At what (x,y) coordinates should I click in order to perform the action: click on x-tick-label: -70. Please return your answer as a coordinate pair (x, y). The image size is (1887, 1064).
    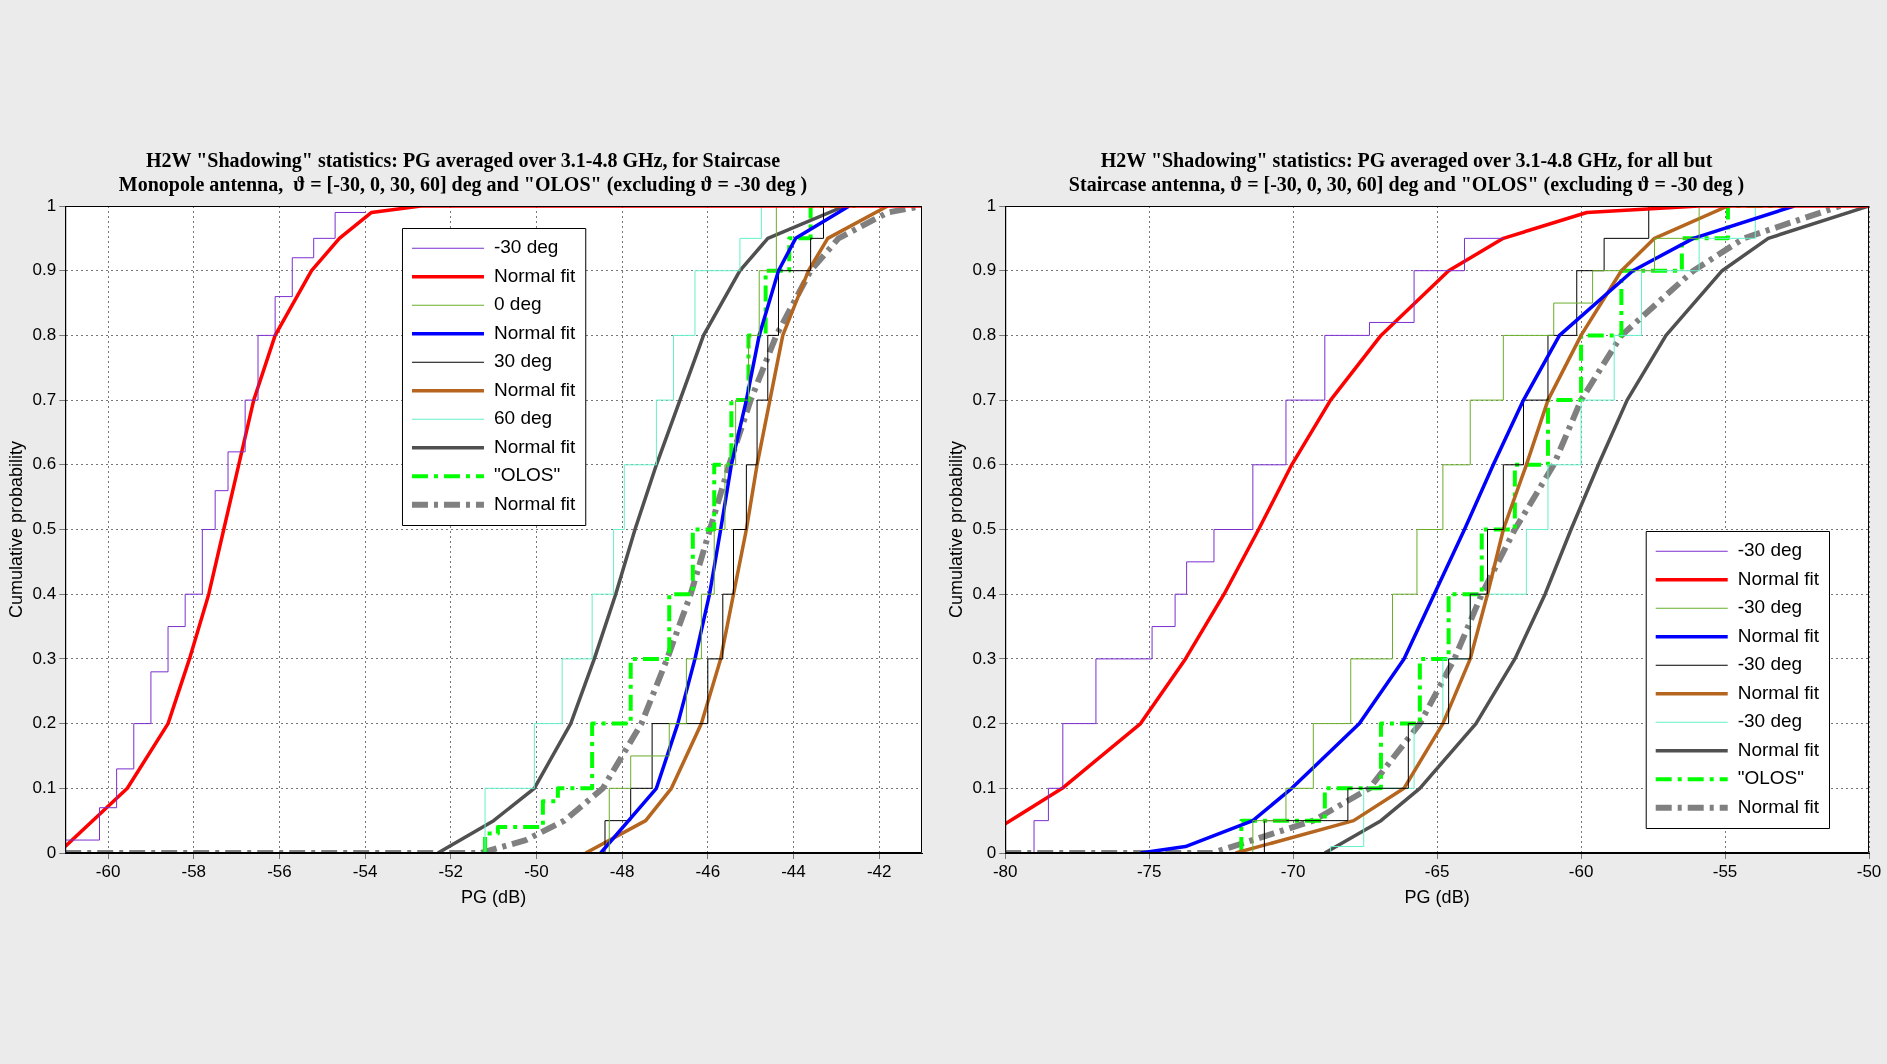
    Looking at the image, I should click on (1293, 871).